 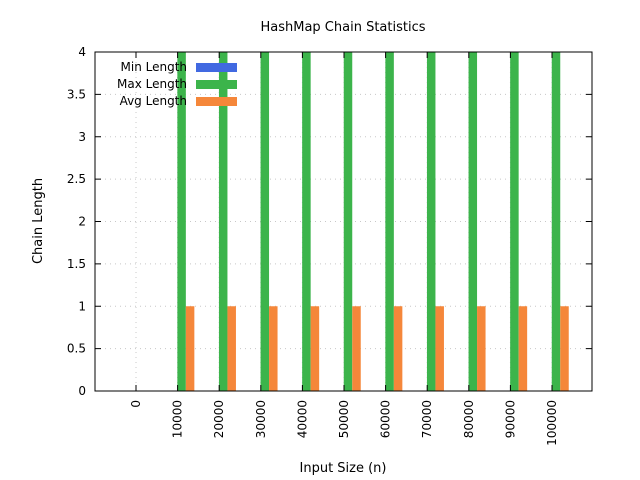 What do you see at coordinates (82, 306) in the screenshot?
I see `y-tick-label: 1` at bounding box center [82, 306].